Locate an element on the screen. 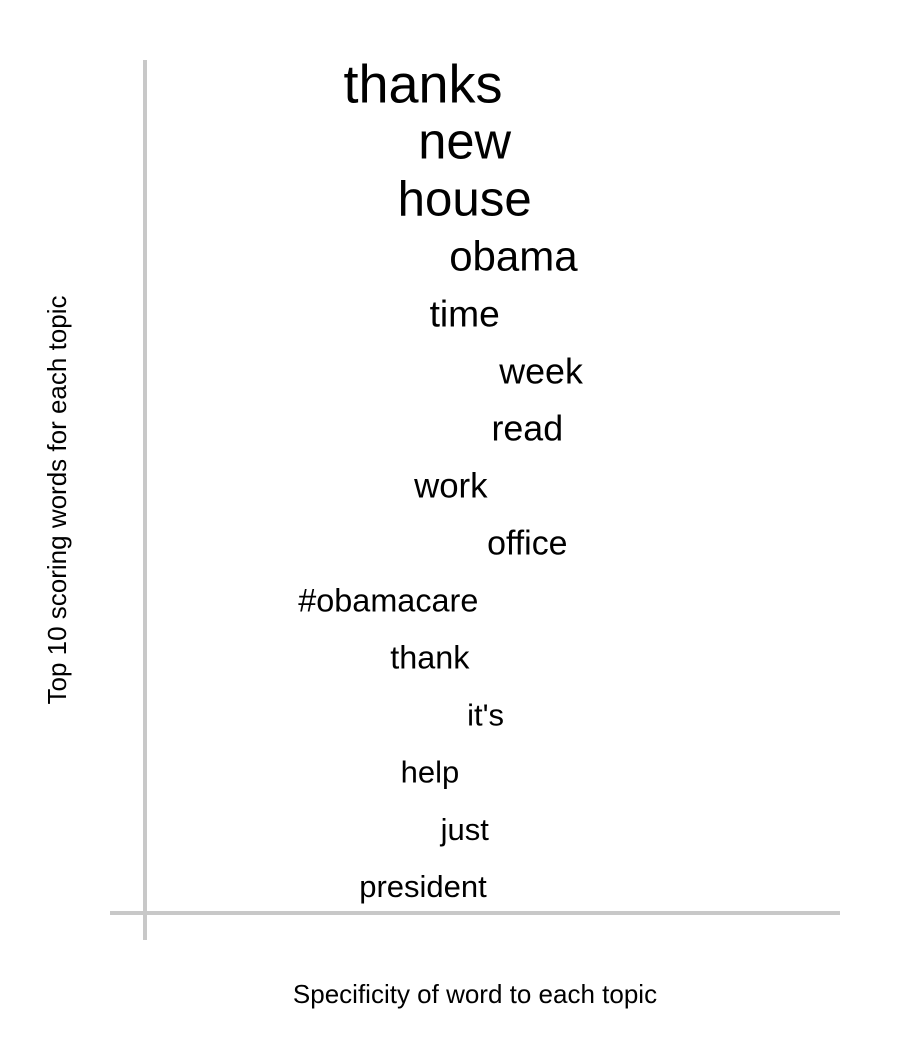 The image size is (900, 1050). word-label-12: it's is located at coordinates (485, 714).